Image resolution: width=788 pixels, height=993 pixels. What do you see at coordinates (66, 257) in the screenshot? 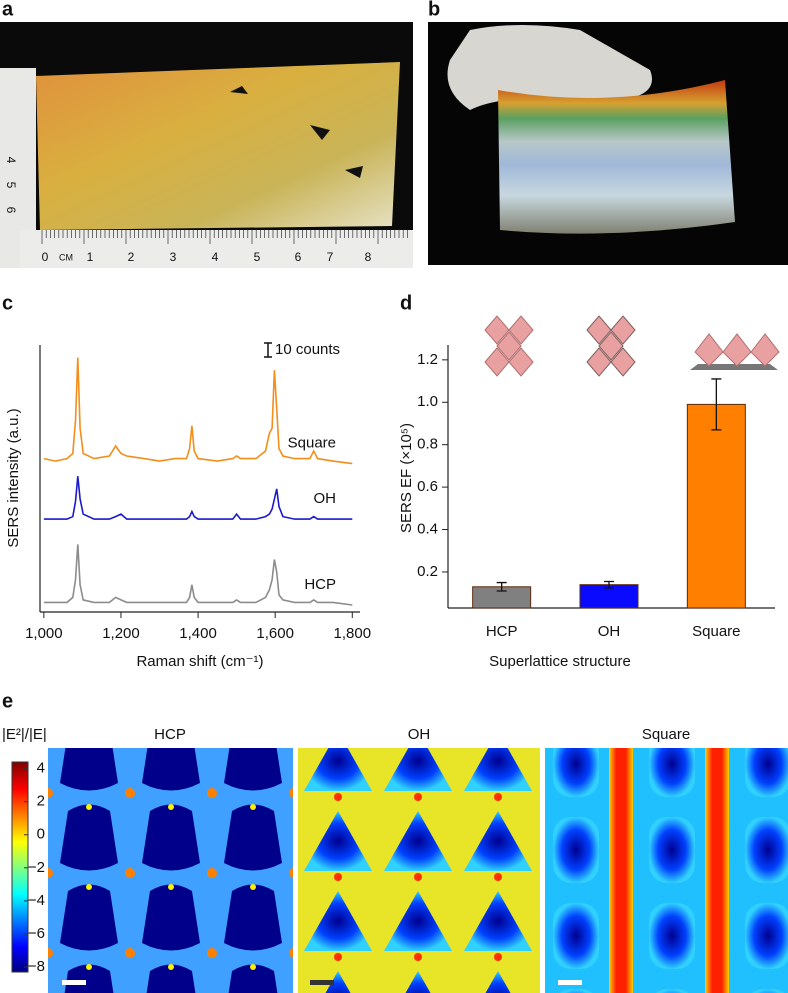
I see `ruler-label: CM` at bounding box center [66, 257].